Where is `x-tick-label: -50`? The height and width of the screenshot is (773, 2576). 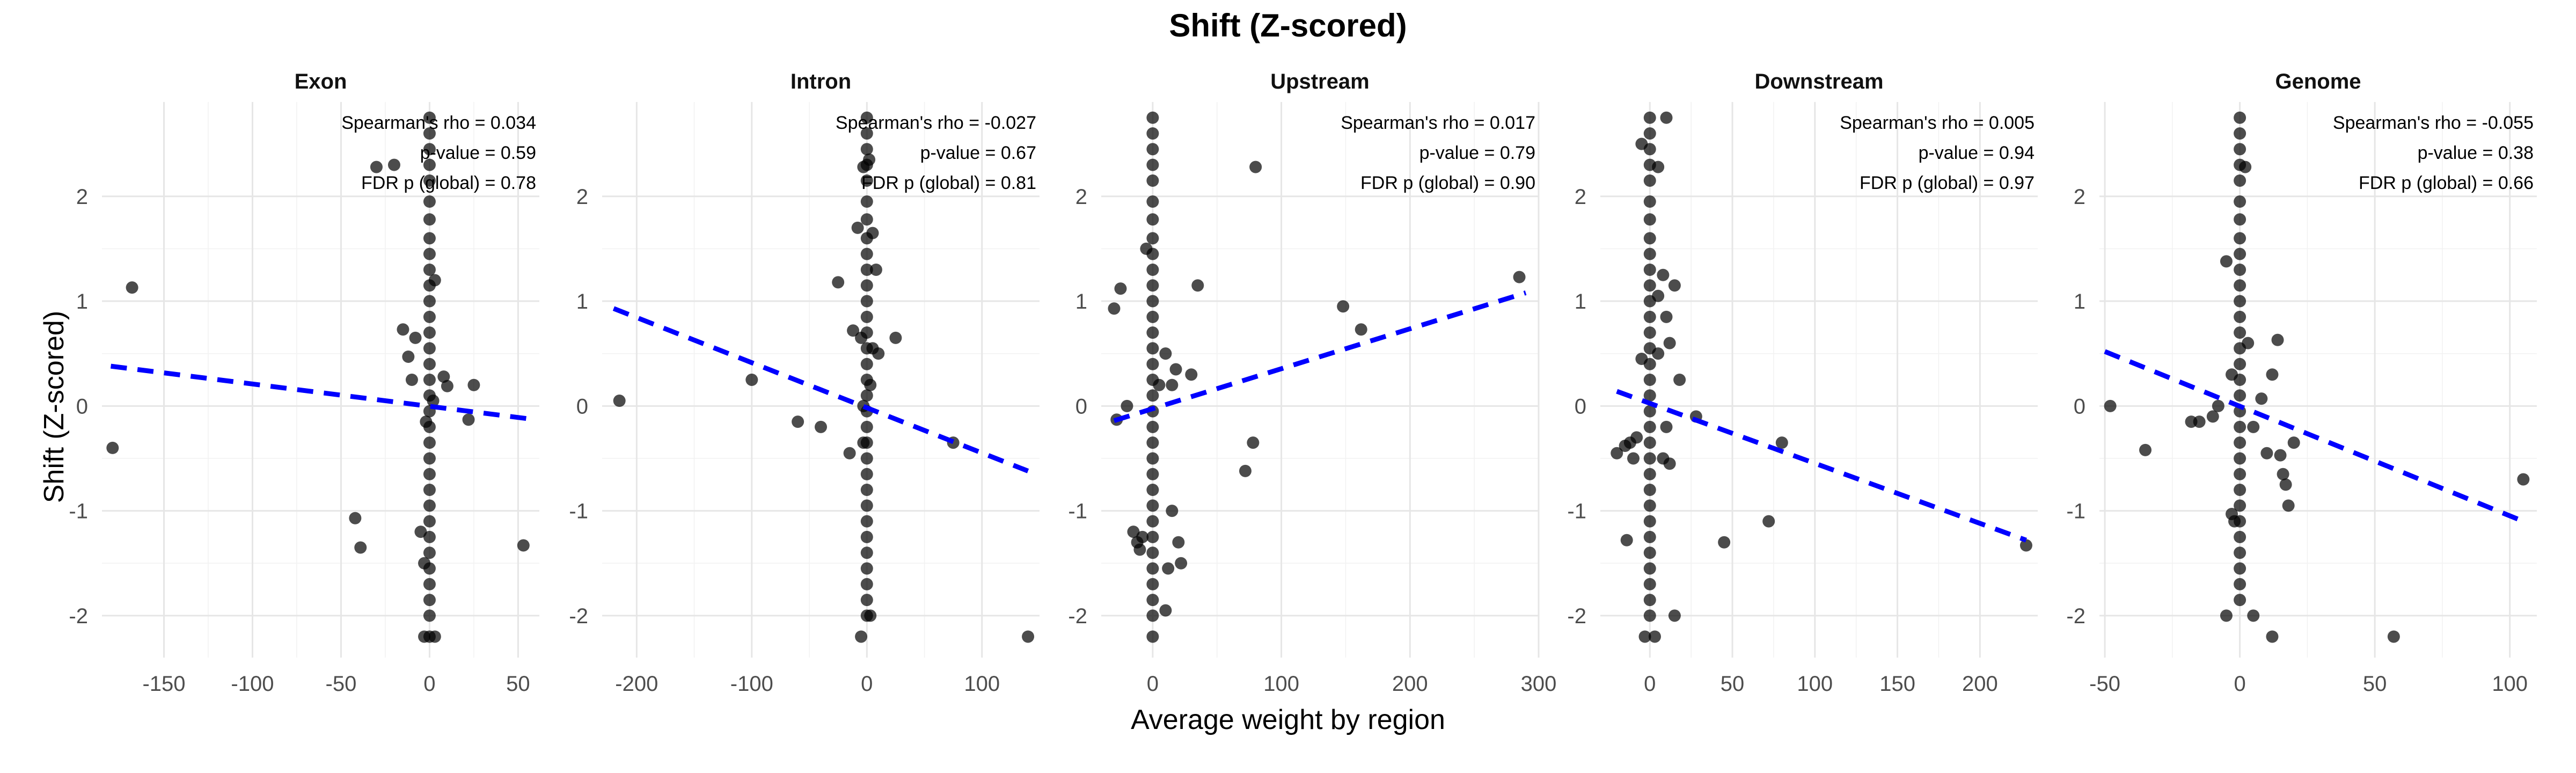
x-tick-label: -50 is located at coordinates (2104, 684).